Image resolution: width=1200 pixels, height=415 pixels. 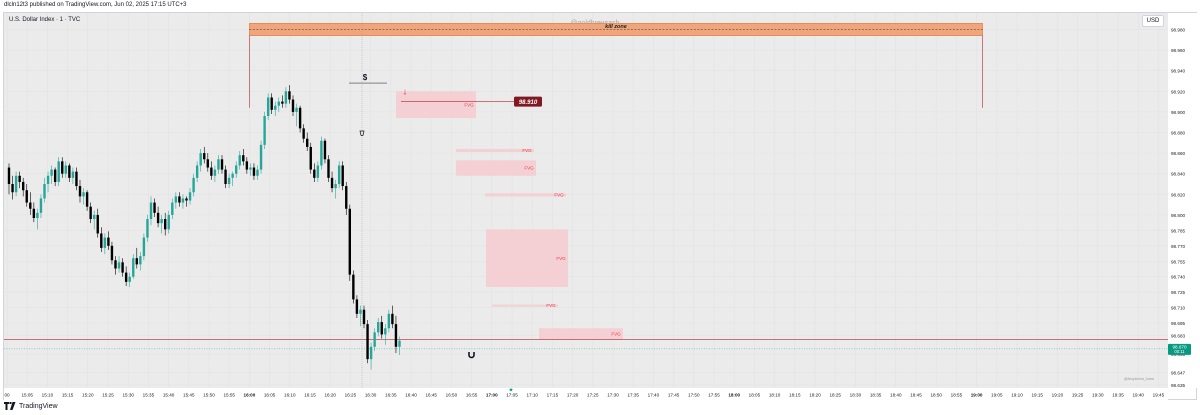 What do you see at coordinates (1179, 349) in the screenshot?
I see `last-price-tag` at bounding box center [1179, 349].